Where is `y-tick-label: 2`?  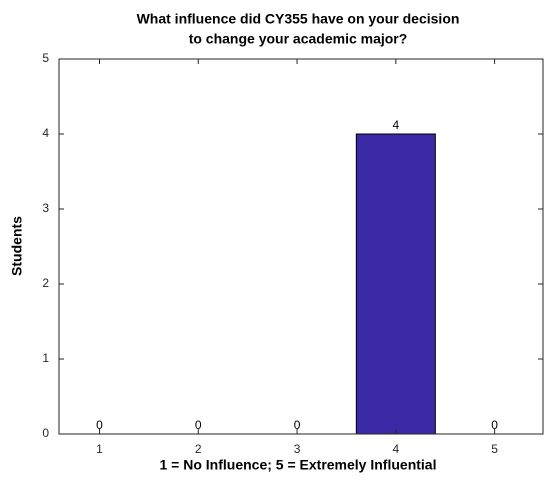 y-tick-label: 2 is located at coordinates (45, 283).